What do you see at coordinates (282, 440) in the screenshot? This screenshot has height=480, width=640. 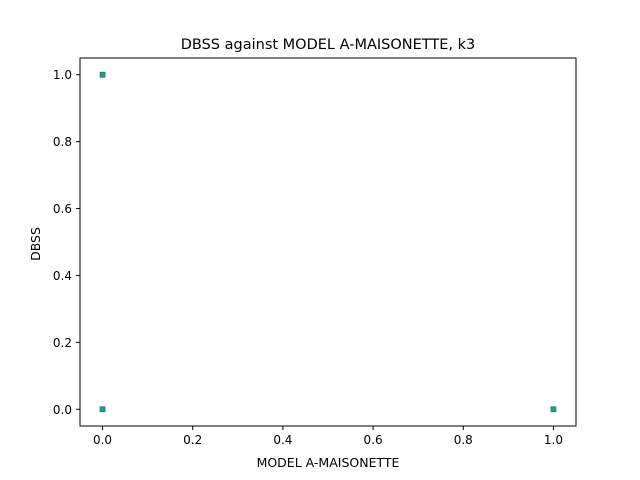 I see `x-tick-label: 0.4` at bounding box center [282, 440].